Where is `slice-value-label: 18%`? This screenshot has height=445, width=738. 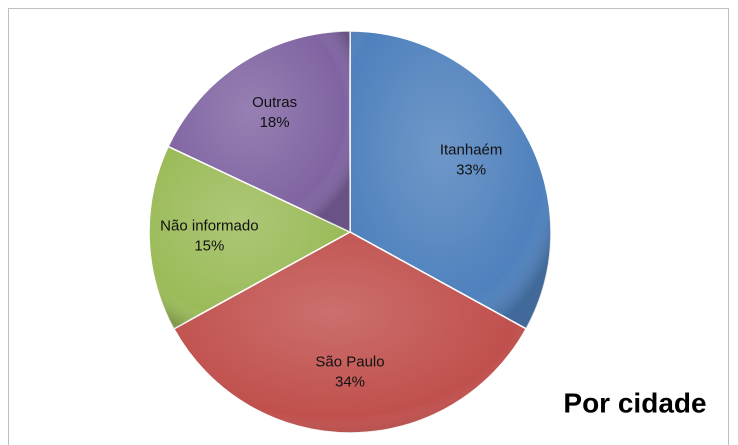 slice-value-label: 18% is located at coordinates (275, 122).